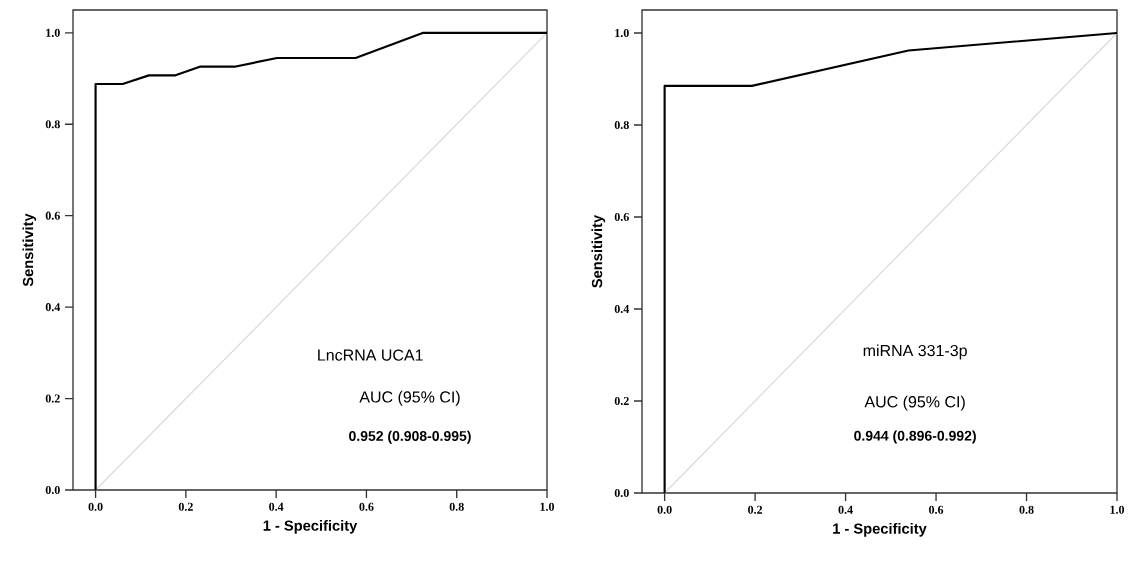  I want to click on annotation: LncRNA UCA1, so click(370, 355).